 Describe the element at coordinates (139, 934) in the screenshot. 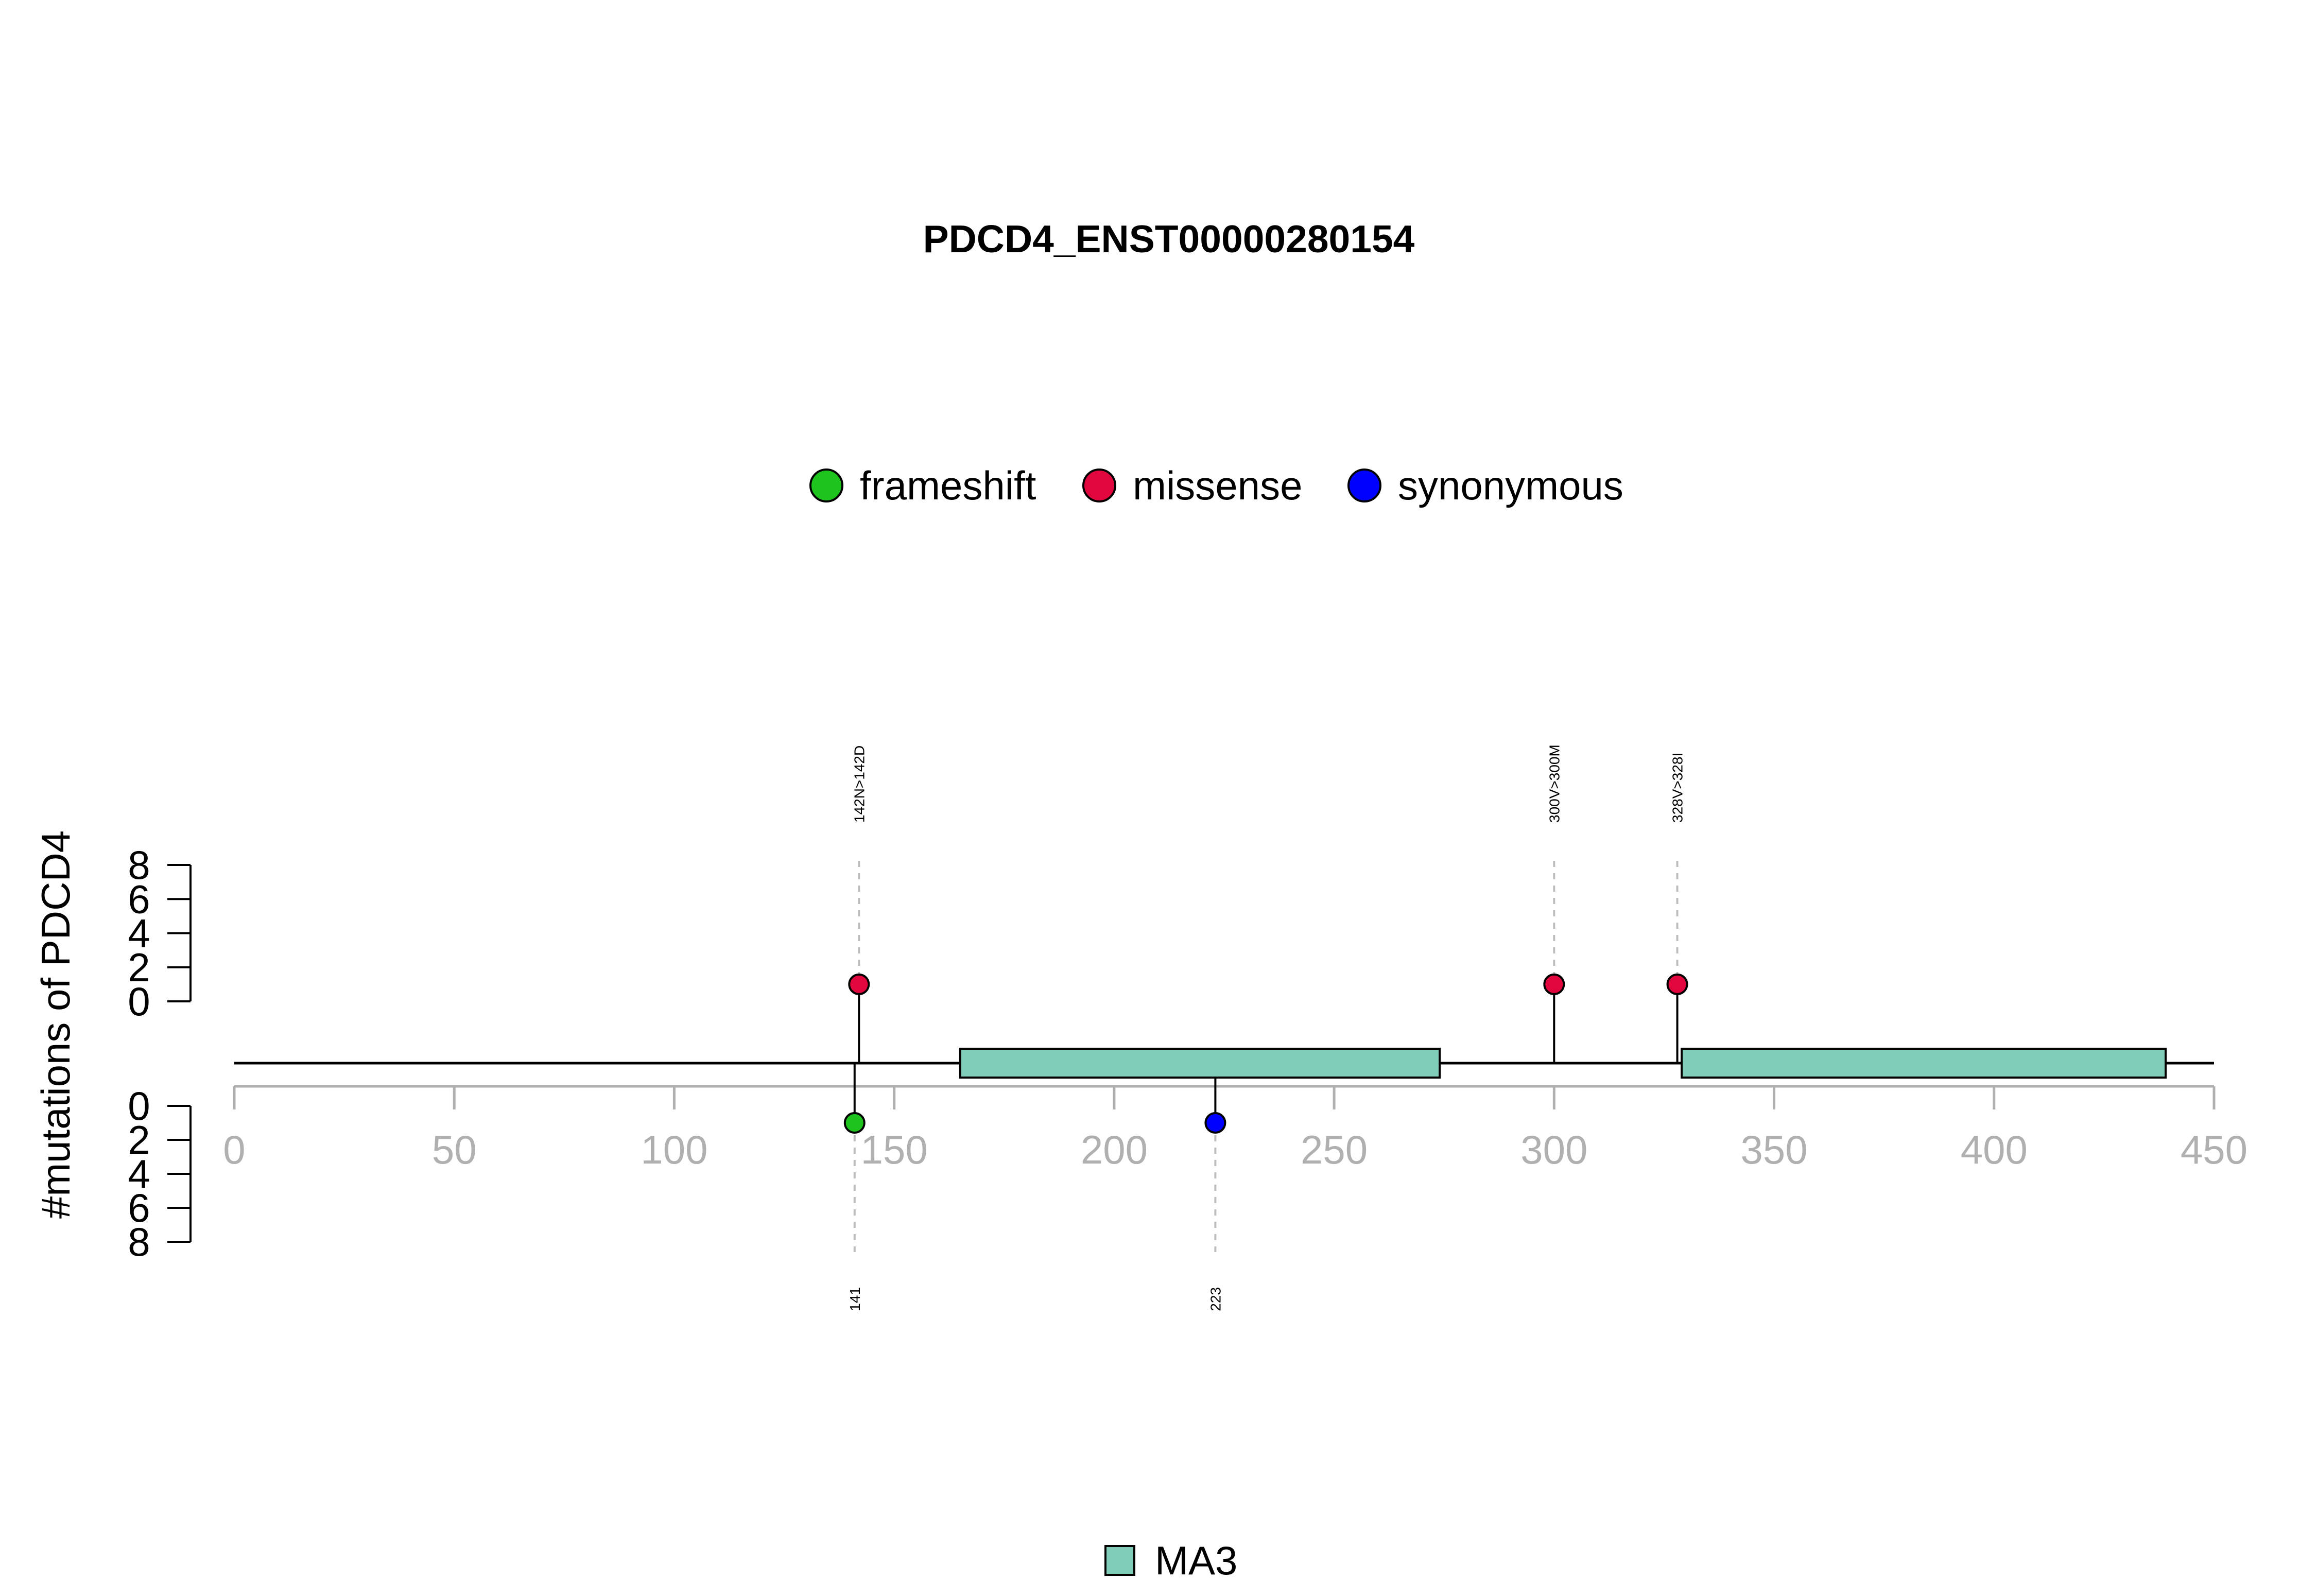

I see `y-top-tick-label: 4` at that location.